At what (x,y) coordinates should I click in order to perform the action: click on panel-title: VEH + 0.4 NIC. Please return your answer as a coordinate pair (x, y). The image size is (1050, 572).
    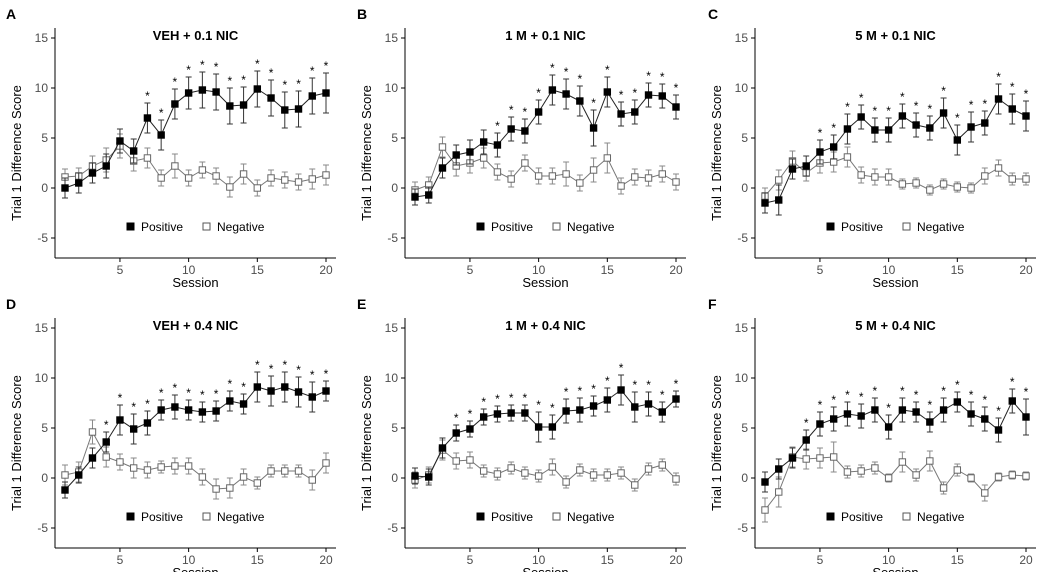
    Looking at the image, I should click on (196, 325).